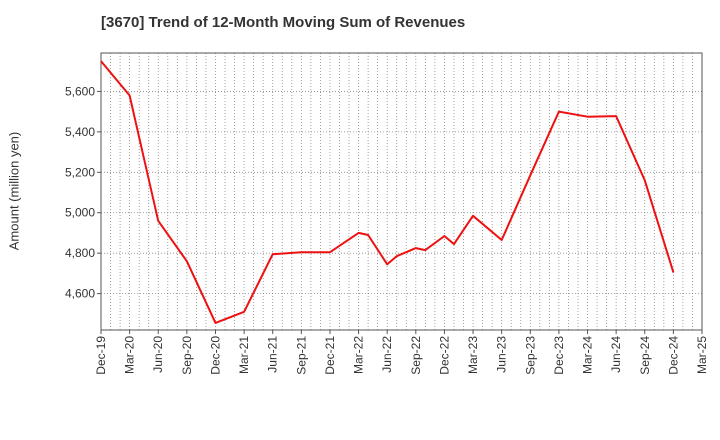 This screenshot has height=440, width=720. I want to click on x-tick-label: Sep-21, so click(301, 355).